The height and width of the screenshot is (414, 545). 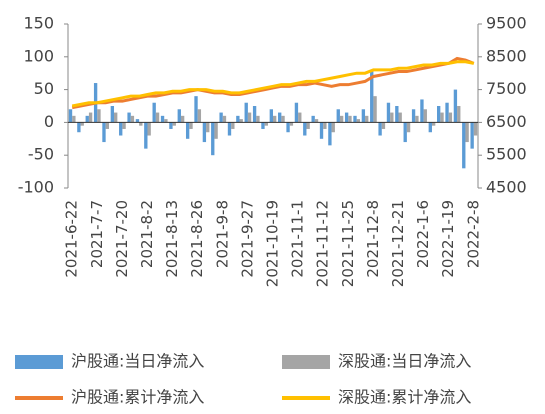 I want to click on y-tick-label: 50, so click(x=44, y=88).